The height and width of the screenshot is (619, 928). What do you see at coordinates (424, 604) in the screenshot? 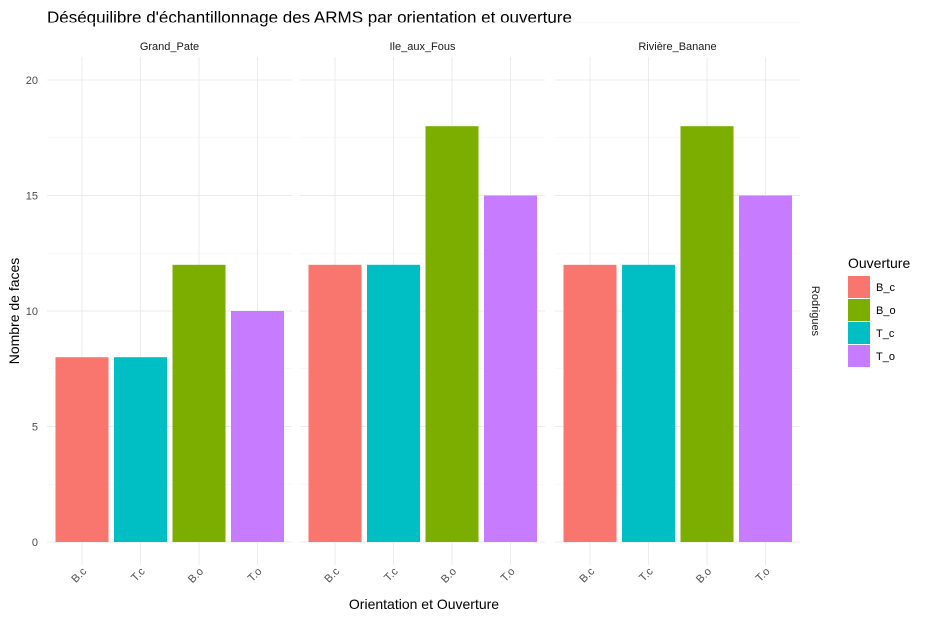
I see `x-axis-label: Orientation et Ouverture` at bounding box center [424, 604].